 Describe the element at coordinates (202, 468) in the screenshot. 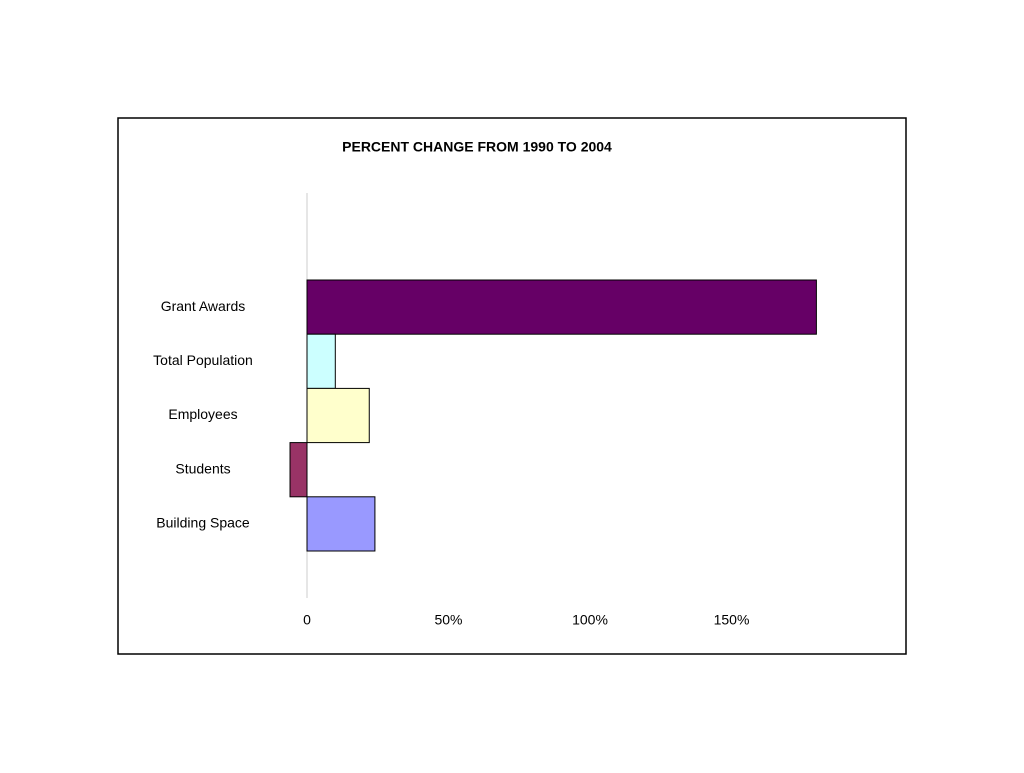

I see `y-tick-label: Students` at that location.